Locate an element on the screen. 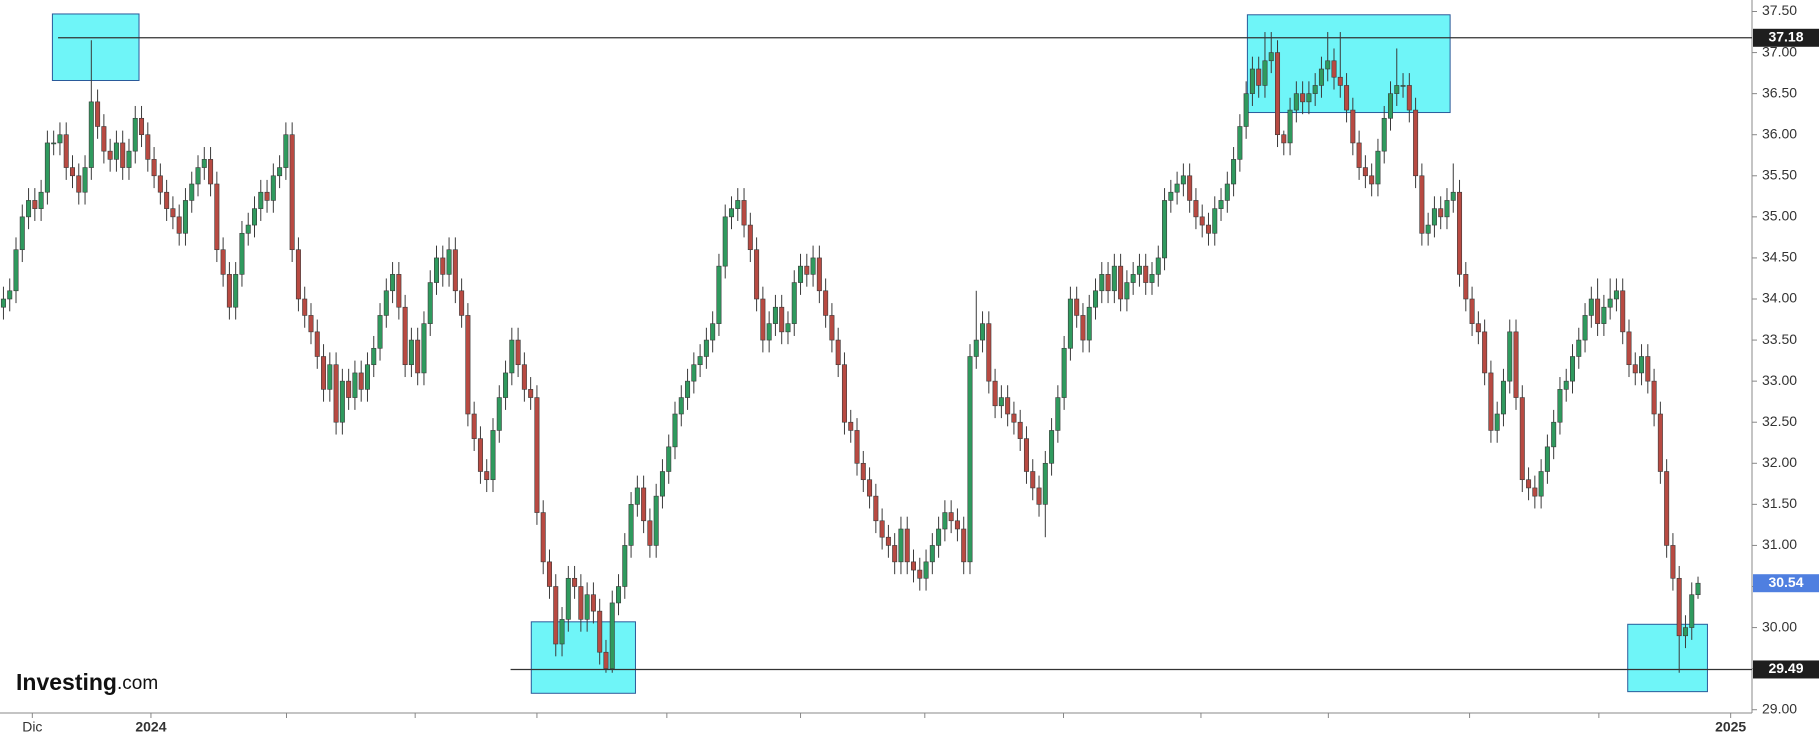  x-tick-label: 2025 is located at coordinates (1730, 727).